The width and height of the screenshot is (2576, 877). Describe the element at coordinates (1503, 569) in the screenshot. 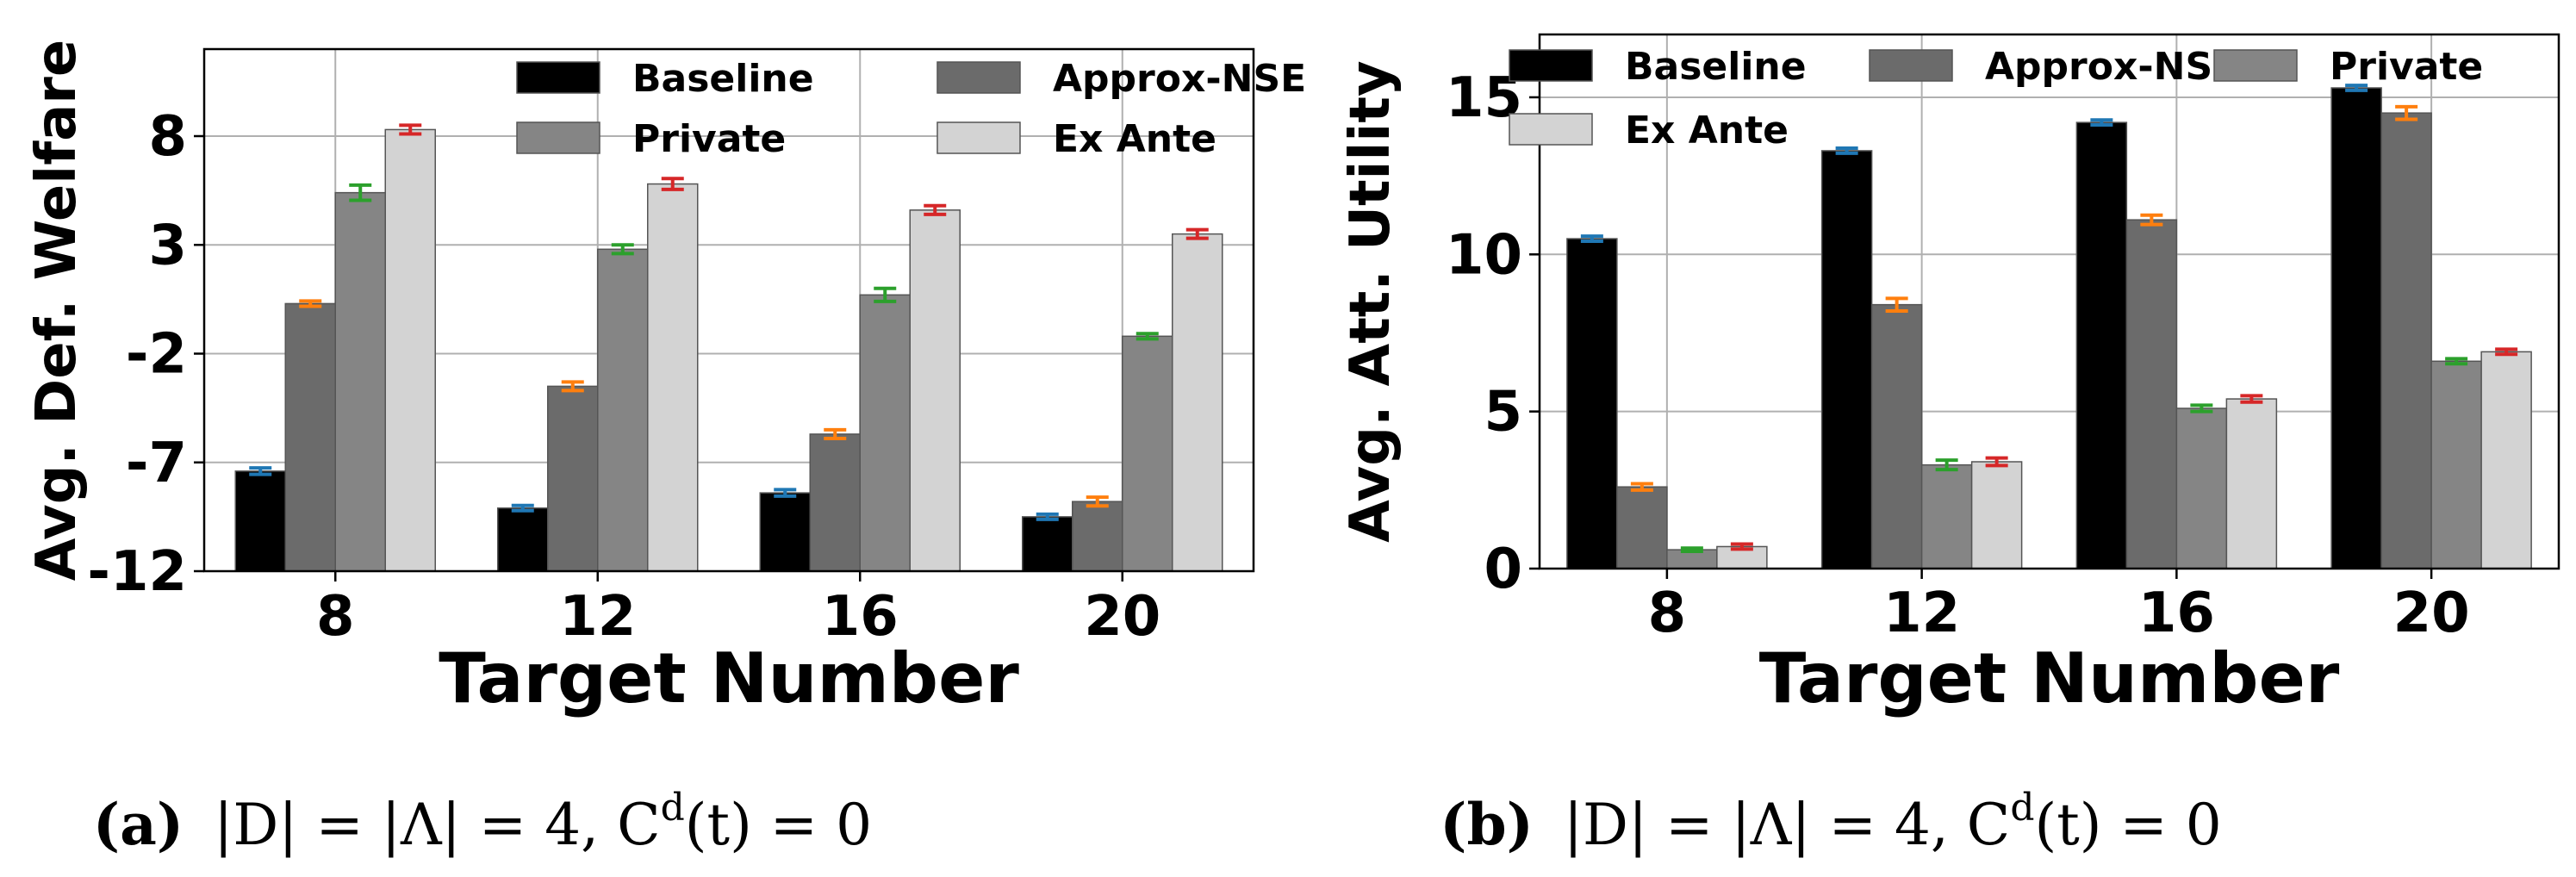

I see `ytick-label-b-0: 0` at that location.